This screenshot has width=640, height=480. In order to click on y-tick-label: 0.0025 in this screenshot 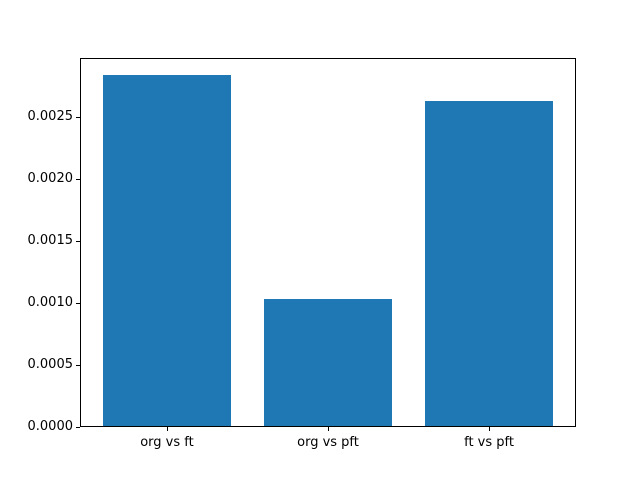, I will do `click(50, 116)`.